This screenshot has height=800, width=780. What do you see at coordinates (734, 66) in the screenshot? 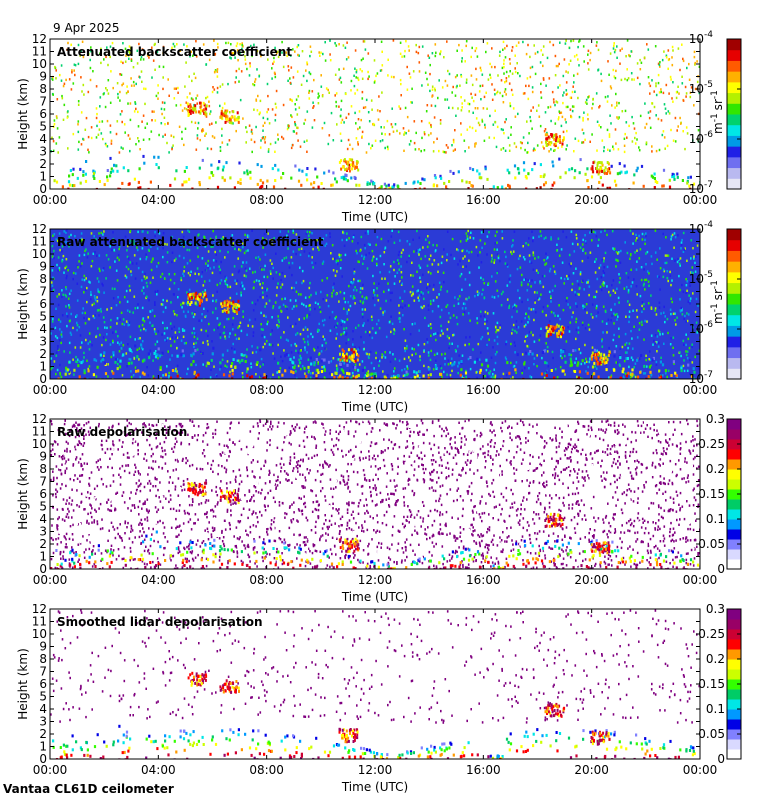
I see `colorbar-segment` at bounding box center [734, 66].